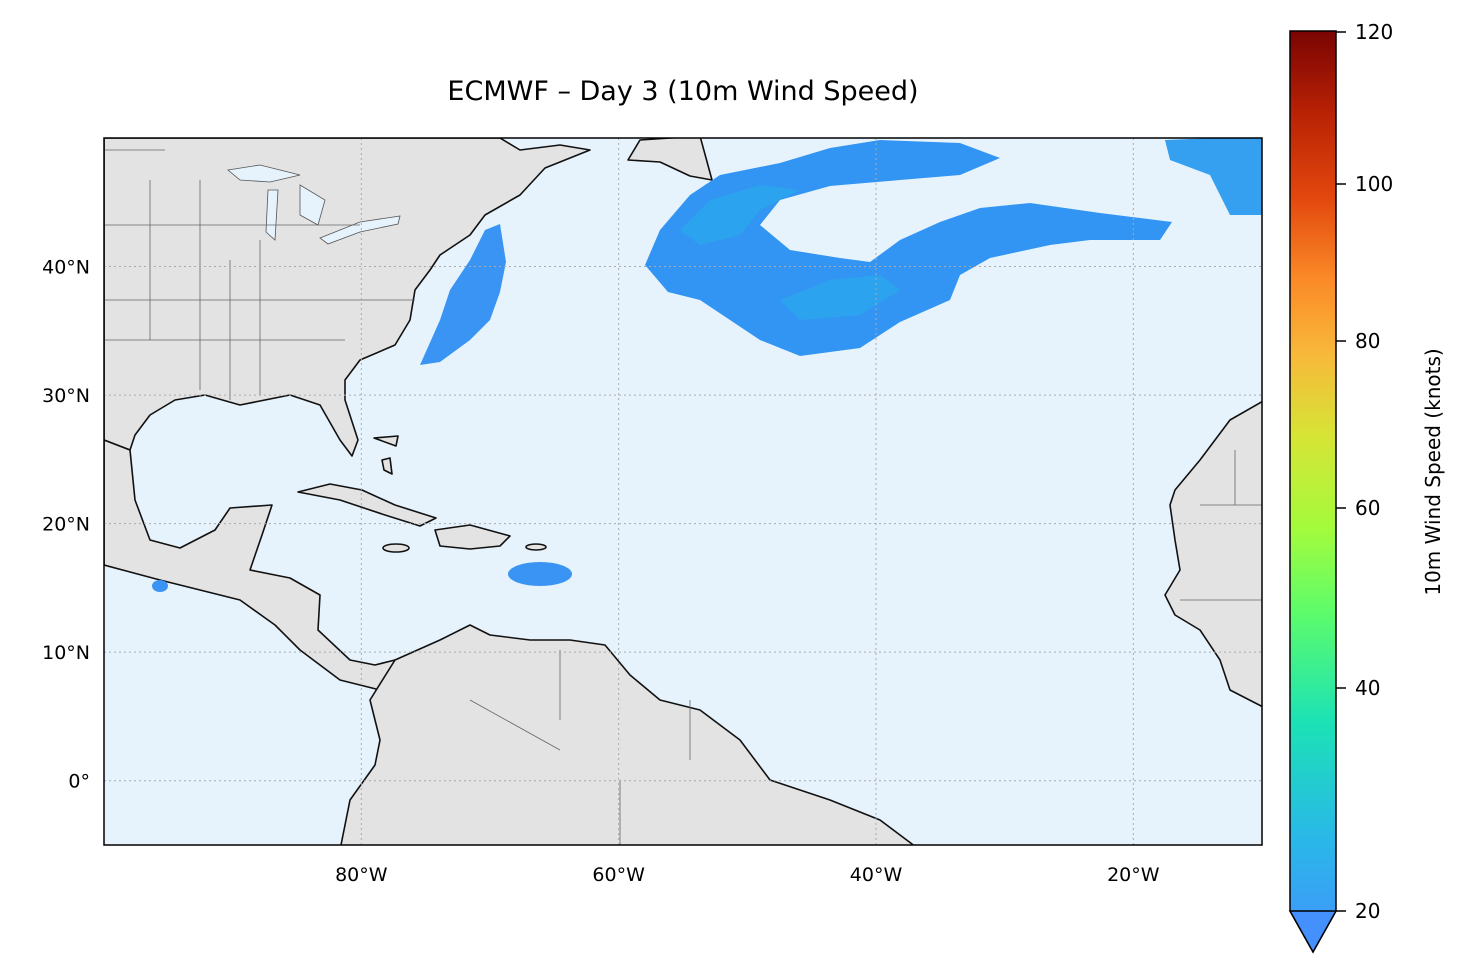  I want to click on y-tick-label: 20°N, so click(66, 525).